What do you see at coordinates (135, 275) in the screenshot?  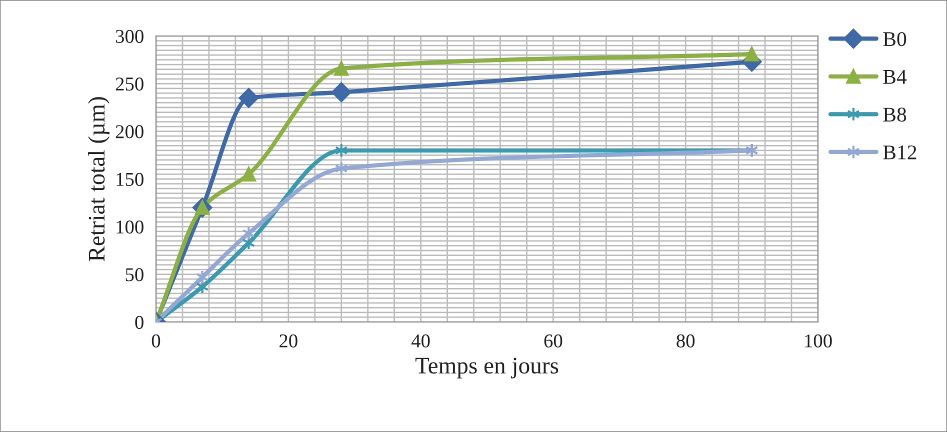 I see `y-tick-label: 50` at bounding box center [135, 275].